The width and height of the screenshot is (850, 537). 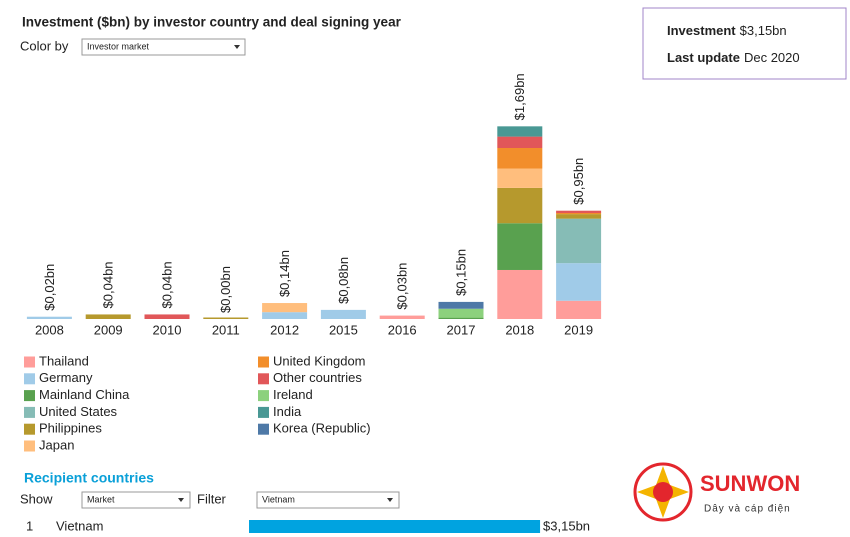 What do you see at coordinates (101, 499) in the screenshot?
I see `show-value: Market` at bounding box center [101, 499].